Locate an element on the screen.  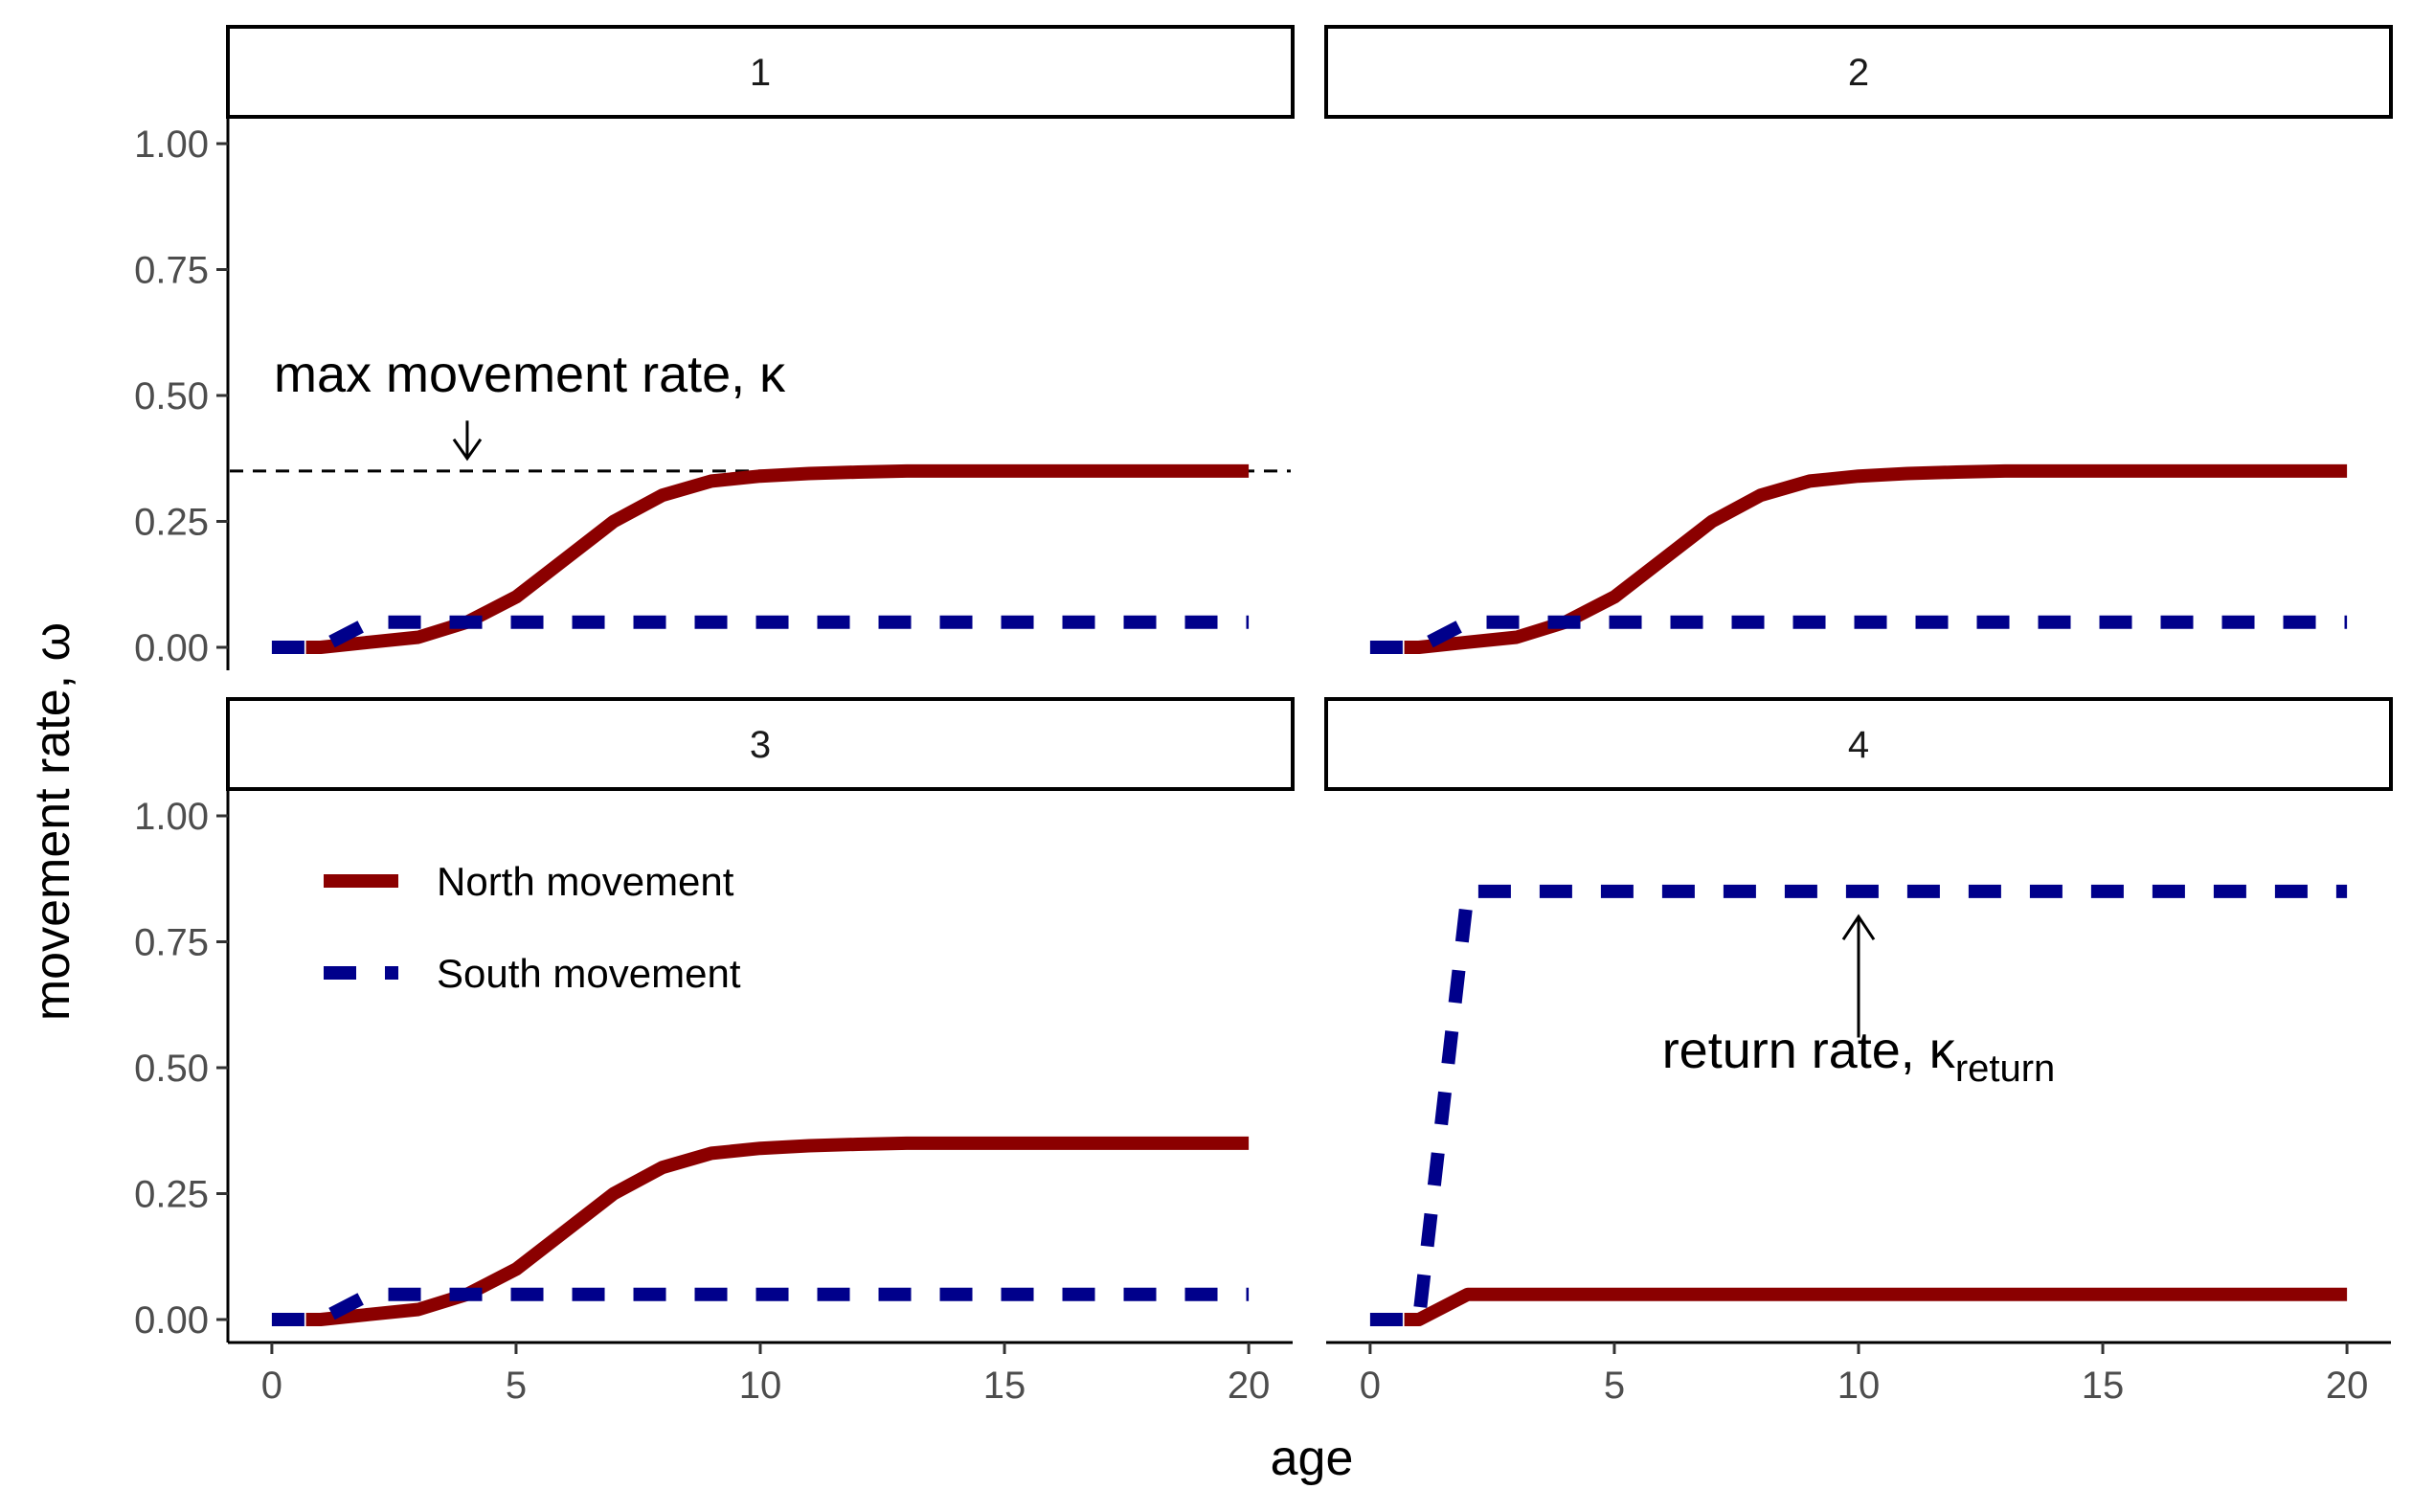
annotation-return-rate-main: return rate, κ is located at coordinates (1809, 1050).